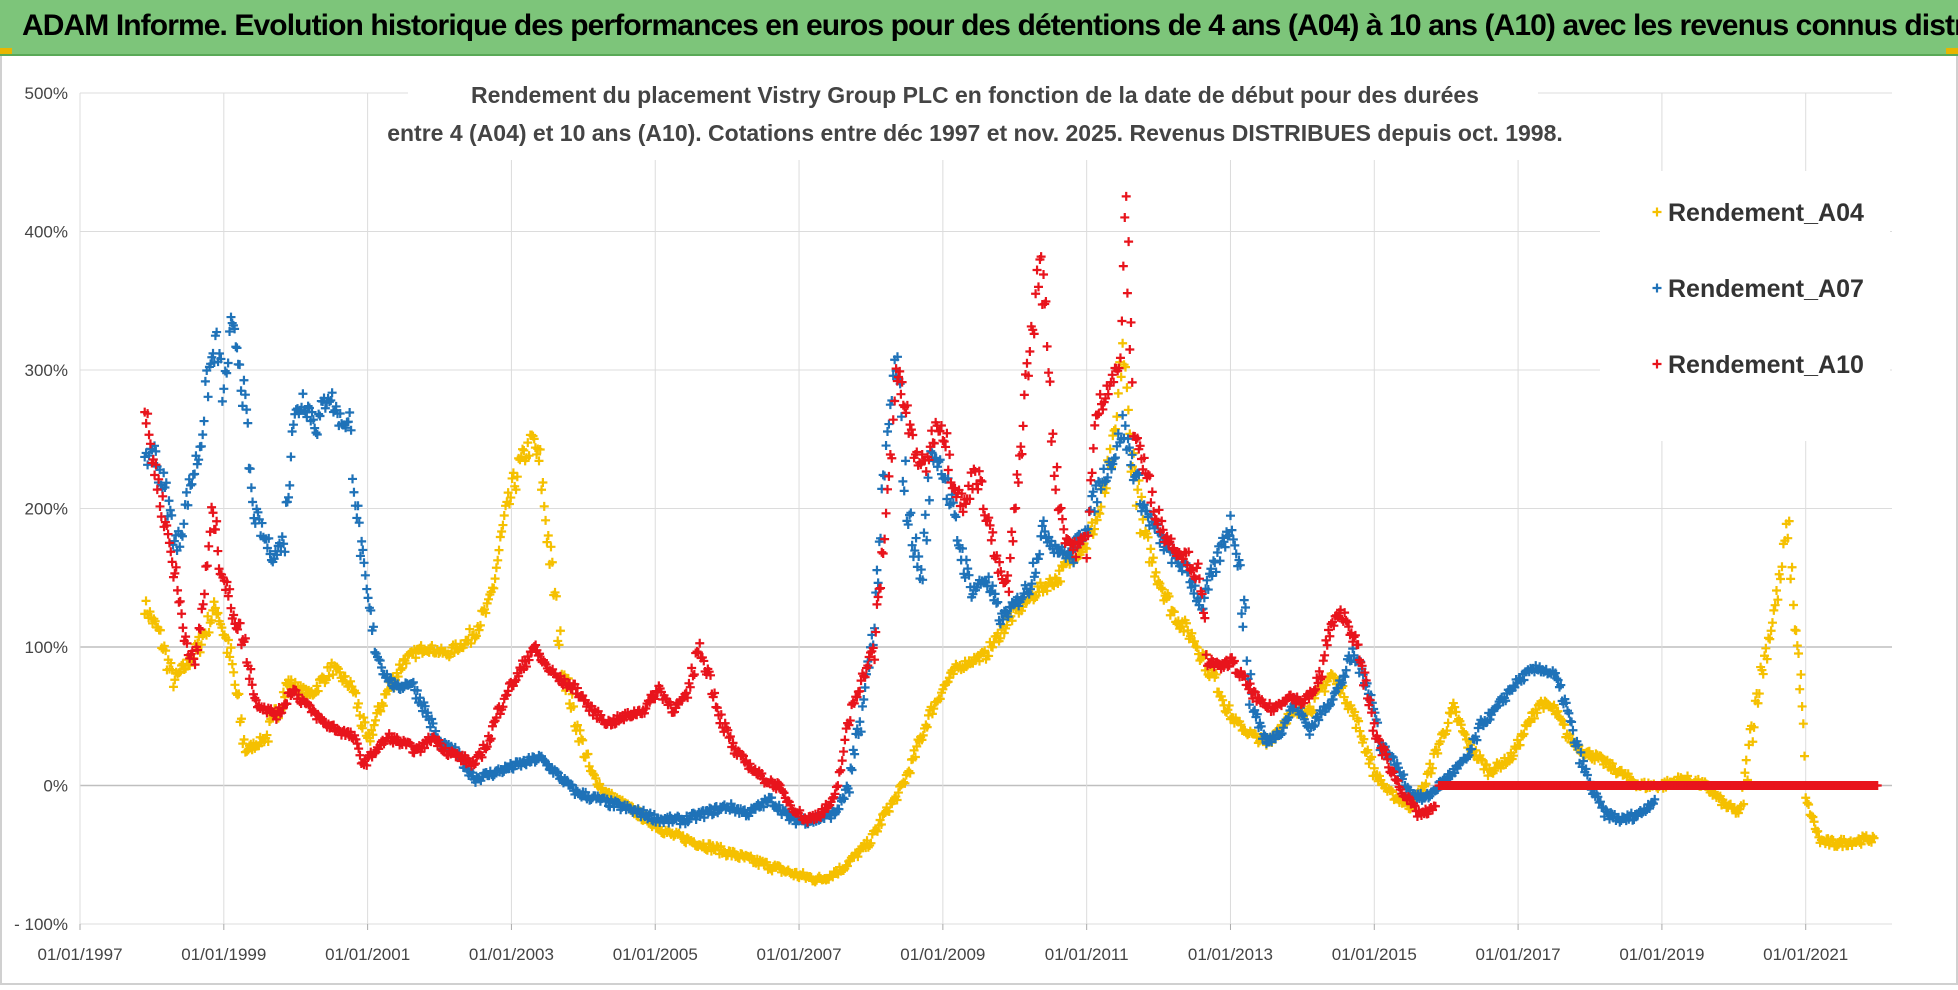 The image size is (1958, 990). I want to click on x-tick-label: 01/01/2019, so click(1661, 954).